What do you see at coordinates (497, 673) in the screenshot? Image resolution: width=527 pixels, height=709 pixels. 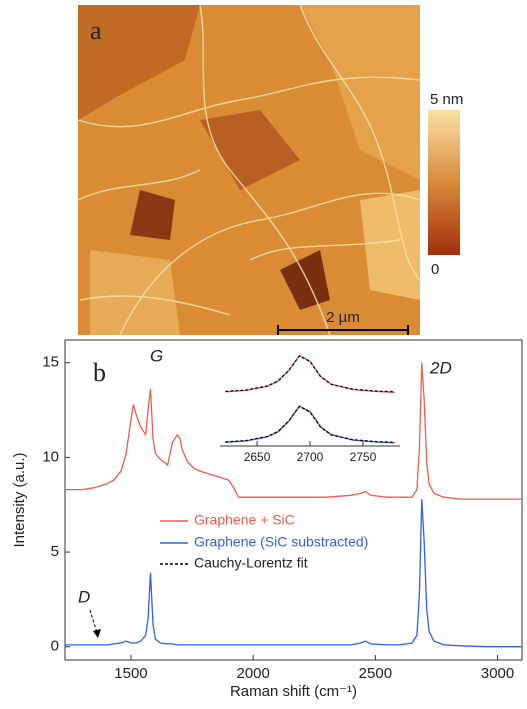 I see `x-tick-label: 3000` at bounding box center [497, 673].